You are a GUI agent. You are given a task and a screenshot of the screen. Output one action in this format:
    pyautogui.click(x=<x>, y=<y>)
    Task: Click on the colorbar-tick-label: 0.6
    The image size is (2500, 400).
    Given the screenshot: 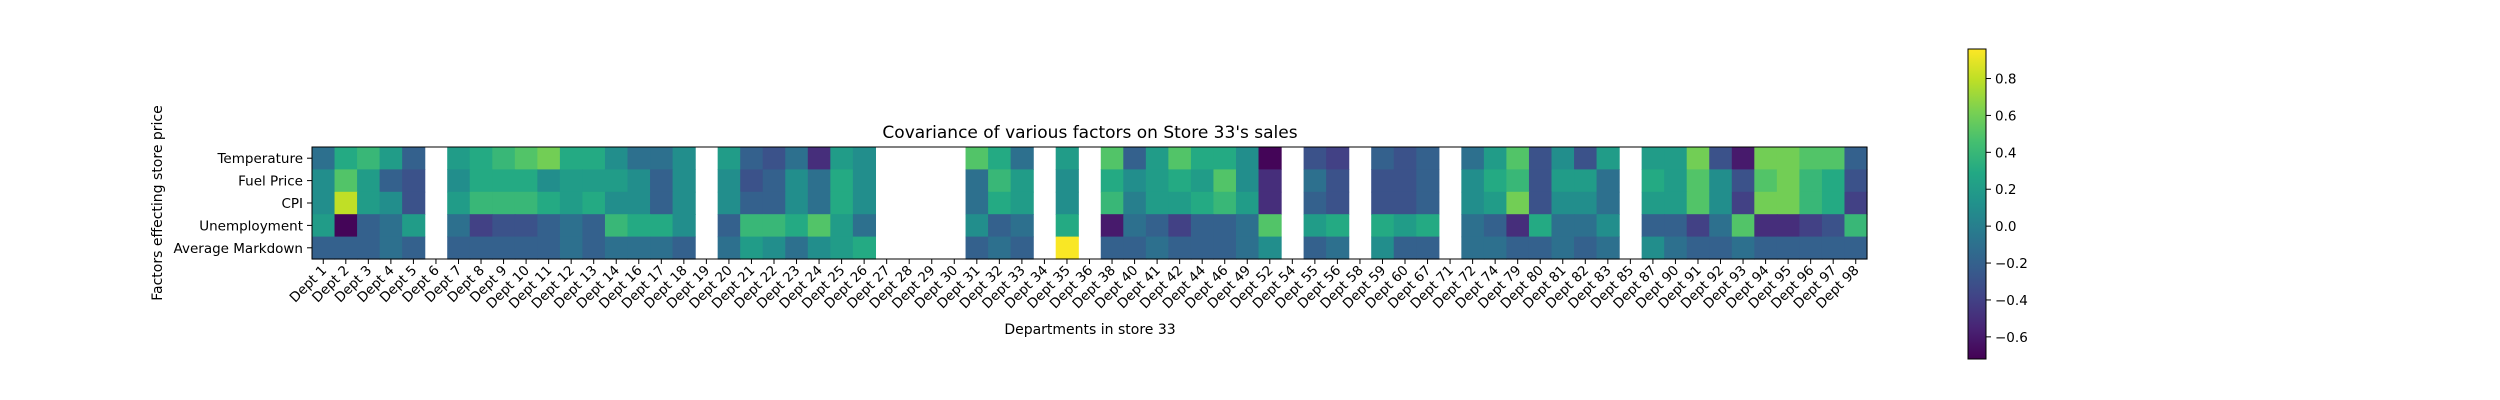 What is the action you would take?
    pyautogui.click(x=2005, y=116)
    